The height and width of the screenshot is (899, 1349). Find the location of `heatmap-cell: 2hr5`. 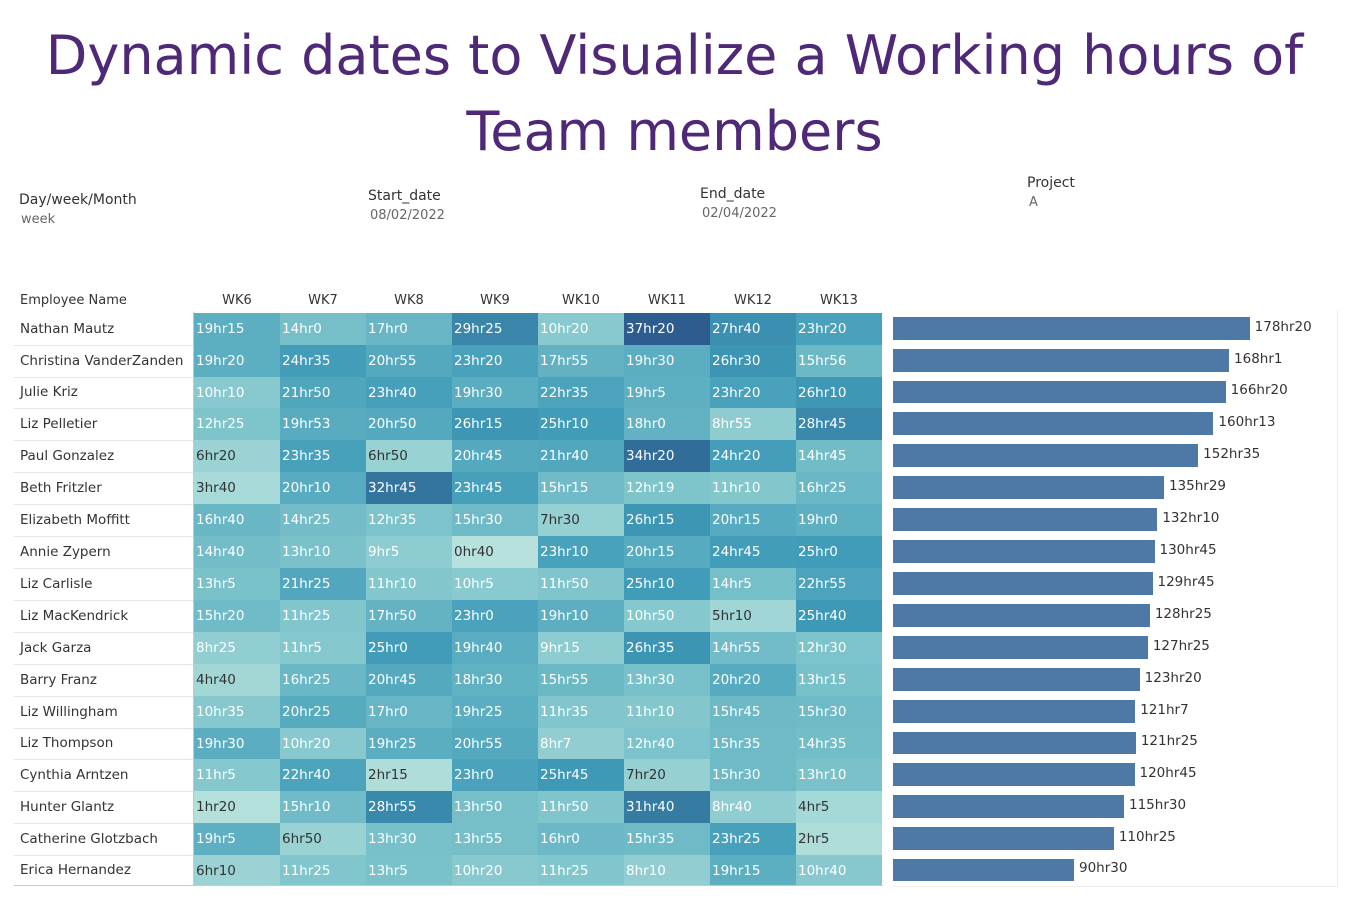

heatmap-cell: 2hr5 is located at coordinates (839, 839).